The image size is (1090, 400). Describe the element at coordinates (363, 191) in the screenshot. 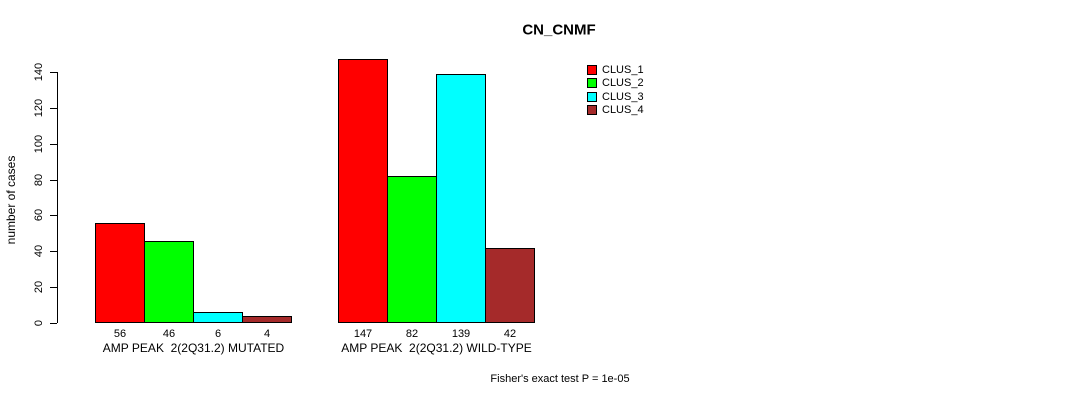

I see `bar-clus_1-group2` at that location.